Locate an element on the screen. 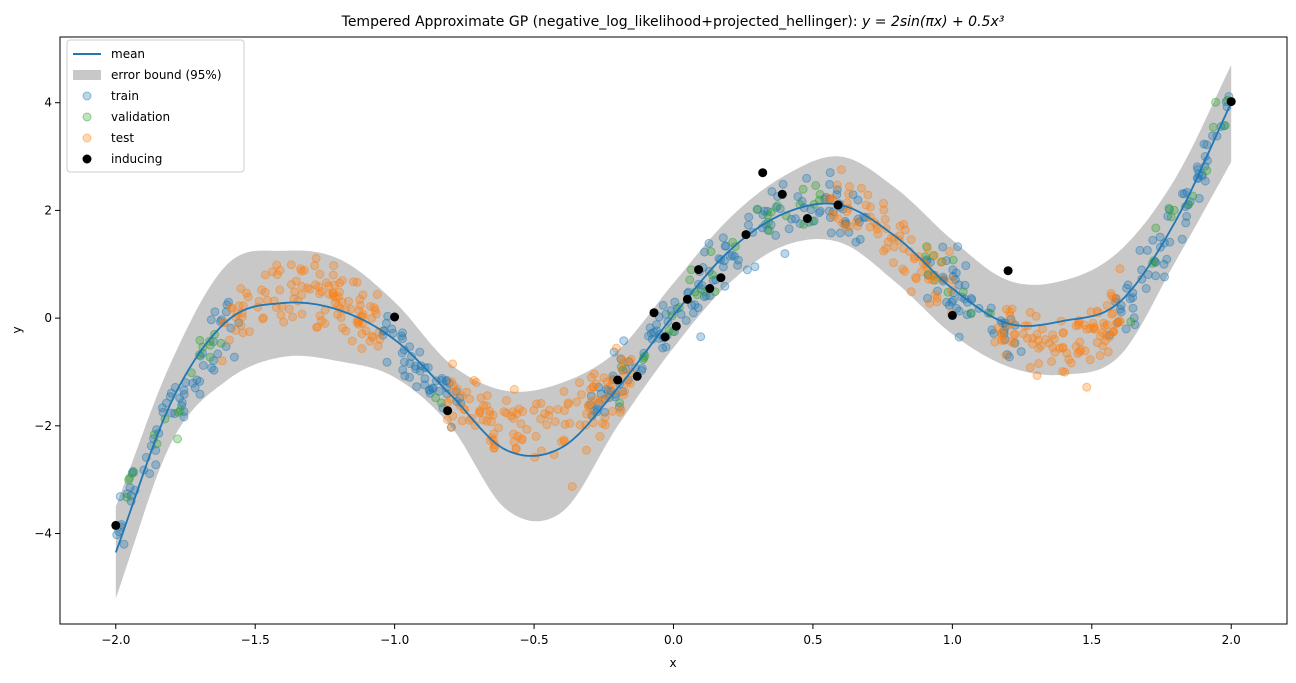 The width and height of the screenshot is (1296, 683). x-axis: −2.0 −1.5 −1.0 −0.5 0.0 0.5 1.0 1.5 2.0 is located at coordinates (671, 635).